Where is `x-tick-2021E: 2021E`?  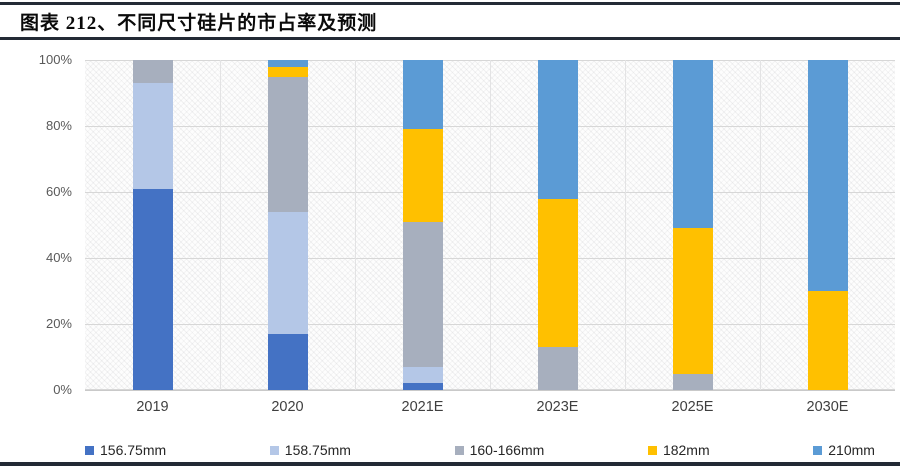 x-tick-2021E: 2021E is located at coordinates (422, 407).